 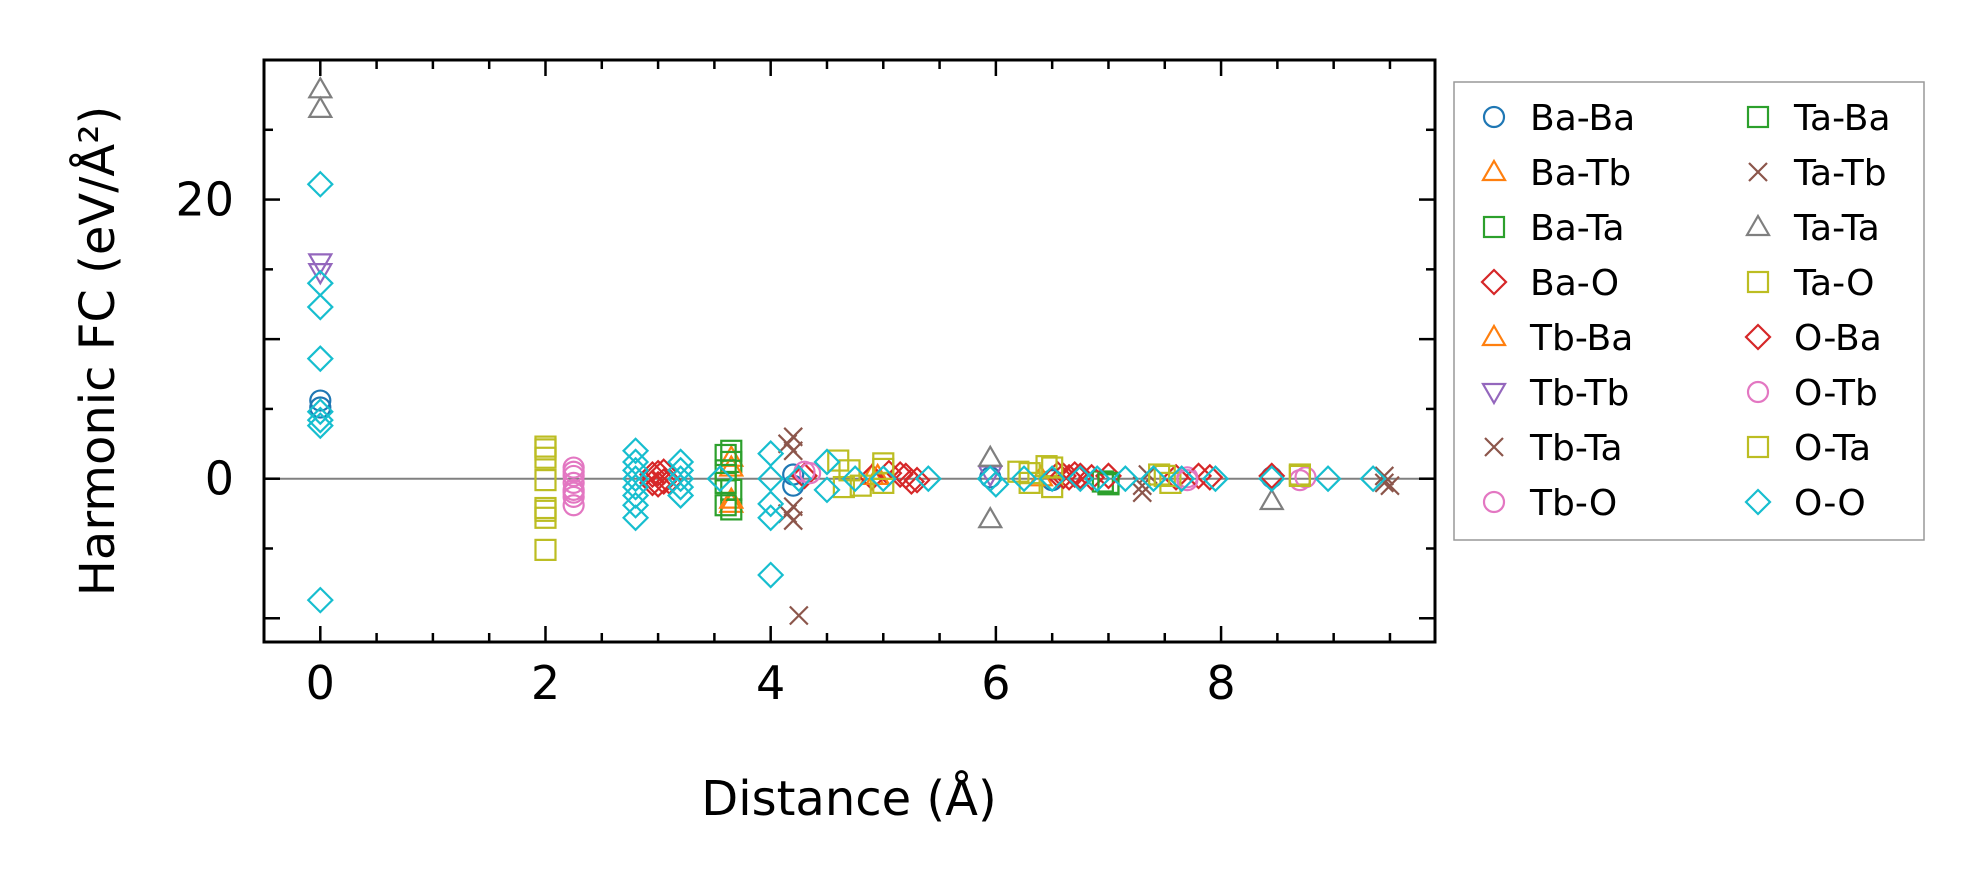 What do you see at coordinates (320, 683) in the screenshot?
I see `x-tick-label: 0` at bounding box center [320, 683].